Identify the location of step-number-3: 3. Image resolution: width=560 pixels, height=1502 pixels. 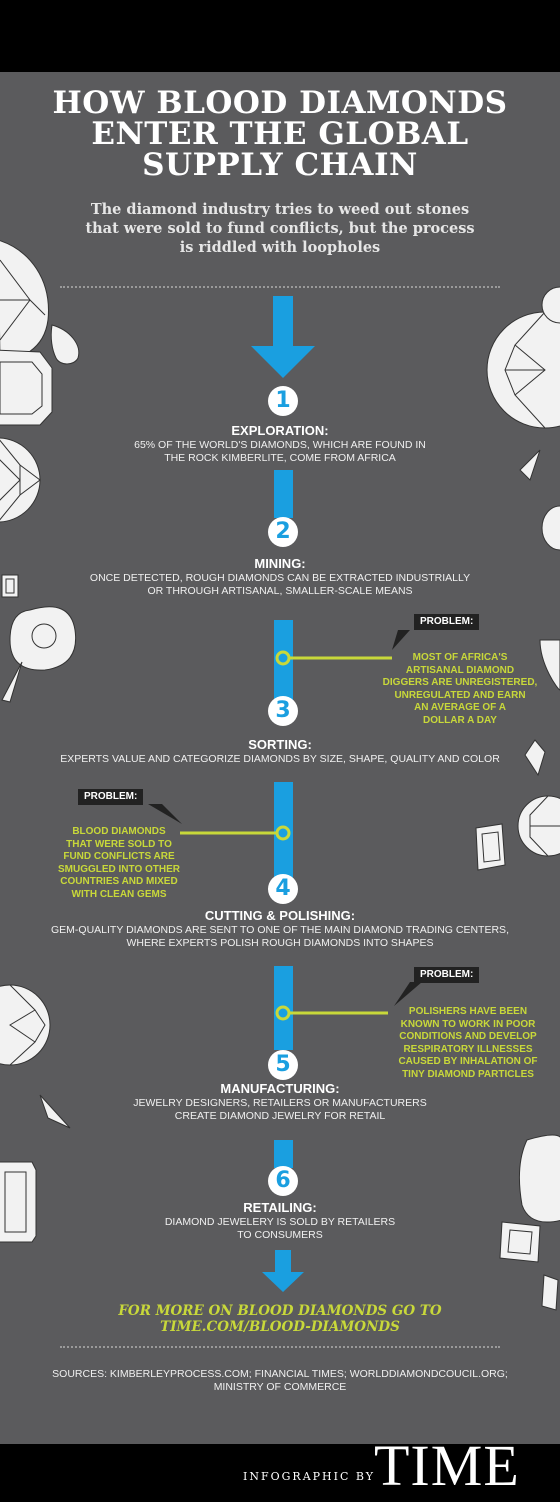
(283, 711).